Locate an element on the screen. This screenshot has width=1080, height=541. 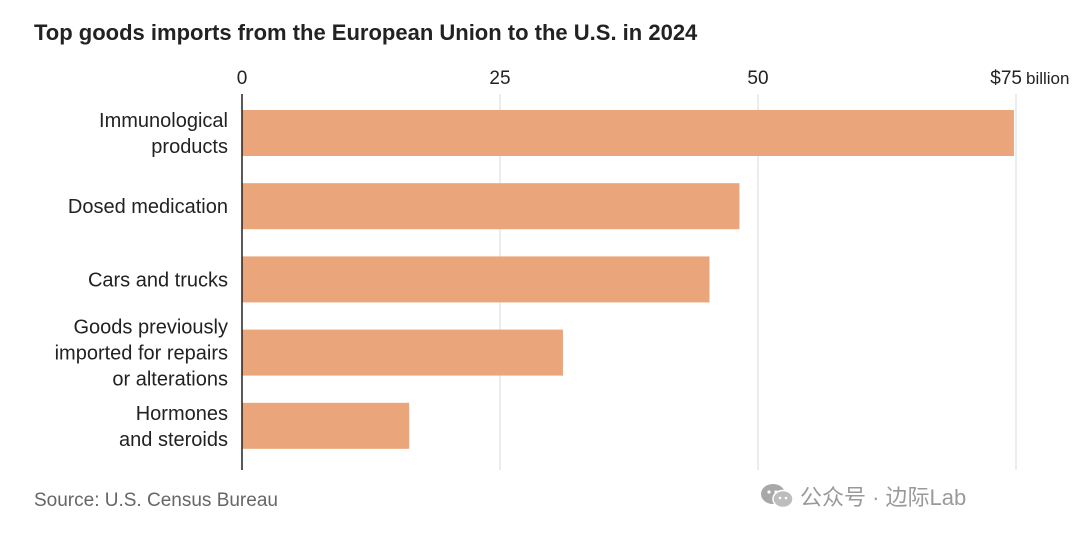
tick-label: $75 is located at coordinates (1006, 78).